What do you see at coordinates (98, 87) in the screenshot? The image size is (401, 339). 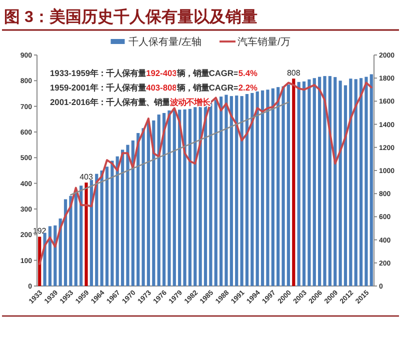 I see `annotation: 1959-2001年：千人保有量` at bounding box center [98, 87].